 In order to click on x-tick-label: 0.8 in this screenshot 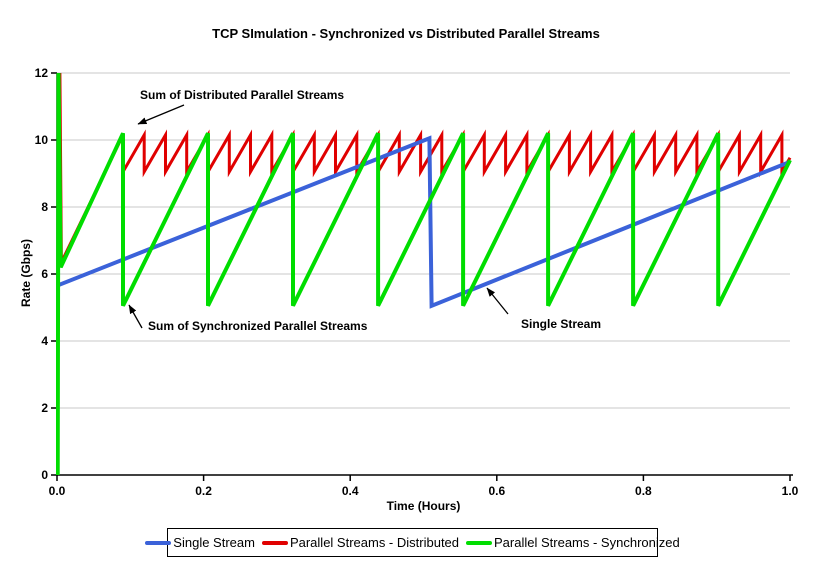, I will do `click(643, 491)`.